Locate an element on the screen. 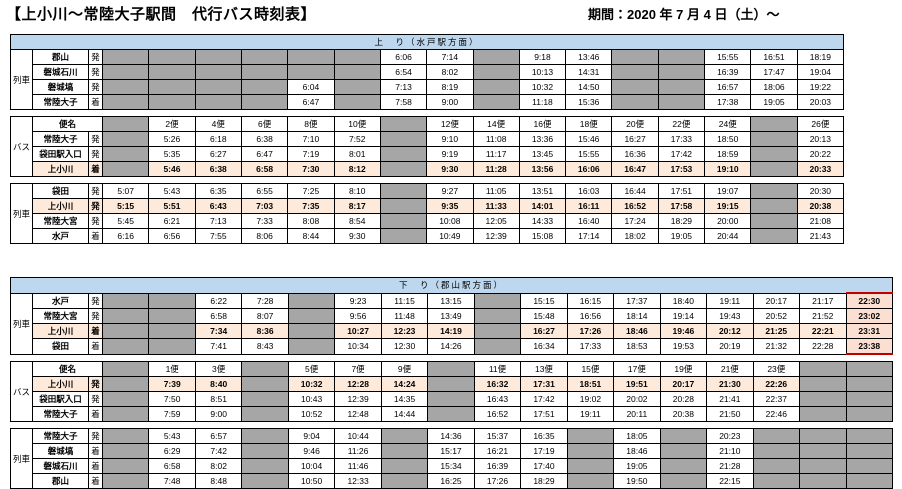 This screenshot has width=902, height=489. time-cell: 10:32 is located at coordinates (542, 87).